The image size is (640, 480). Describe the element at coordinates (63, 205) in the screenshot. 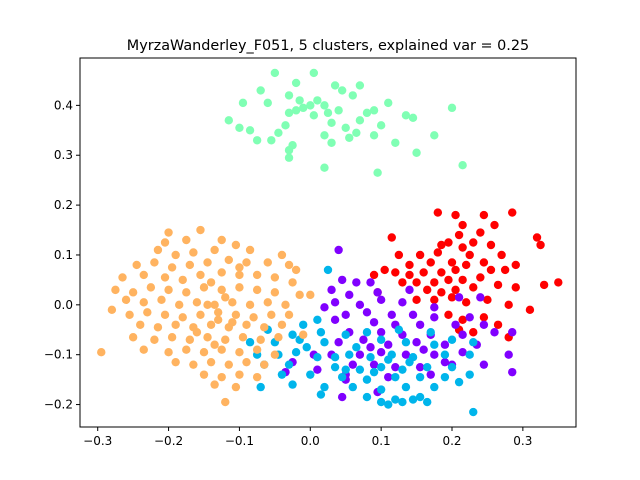

I see `y-tick-label: 0.2` at that location.